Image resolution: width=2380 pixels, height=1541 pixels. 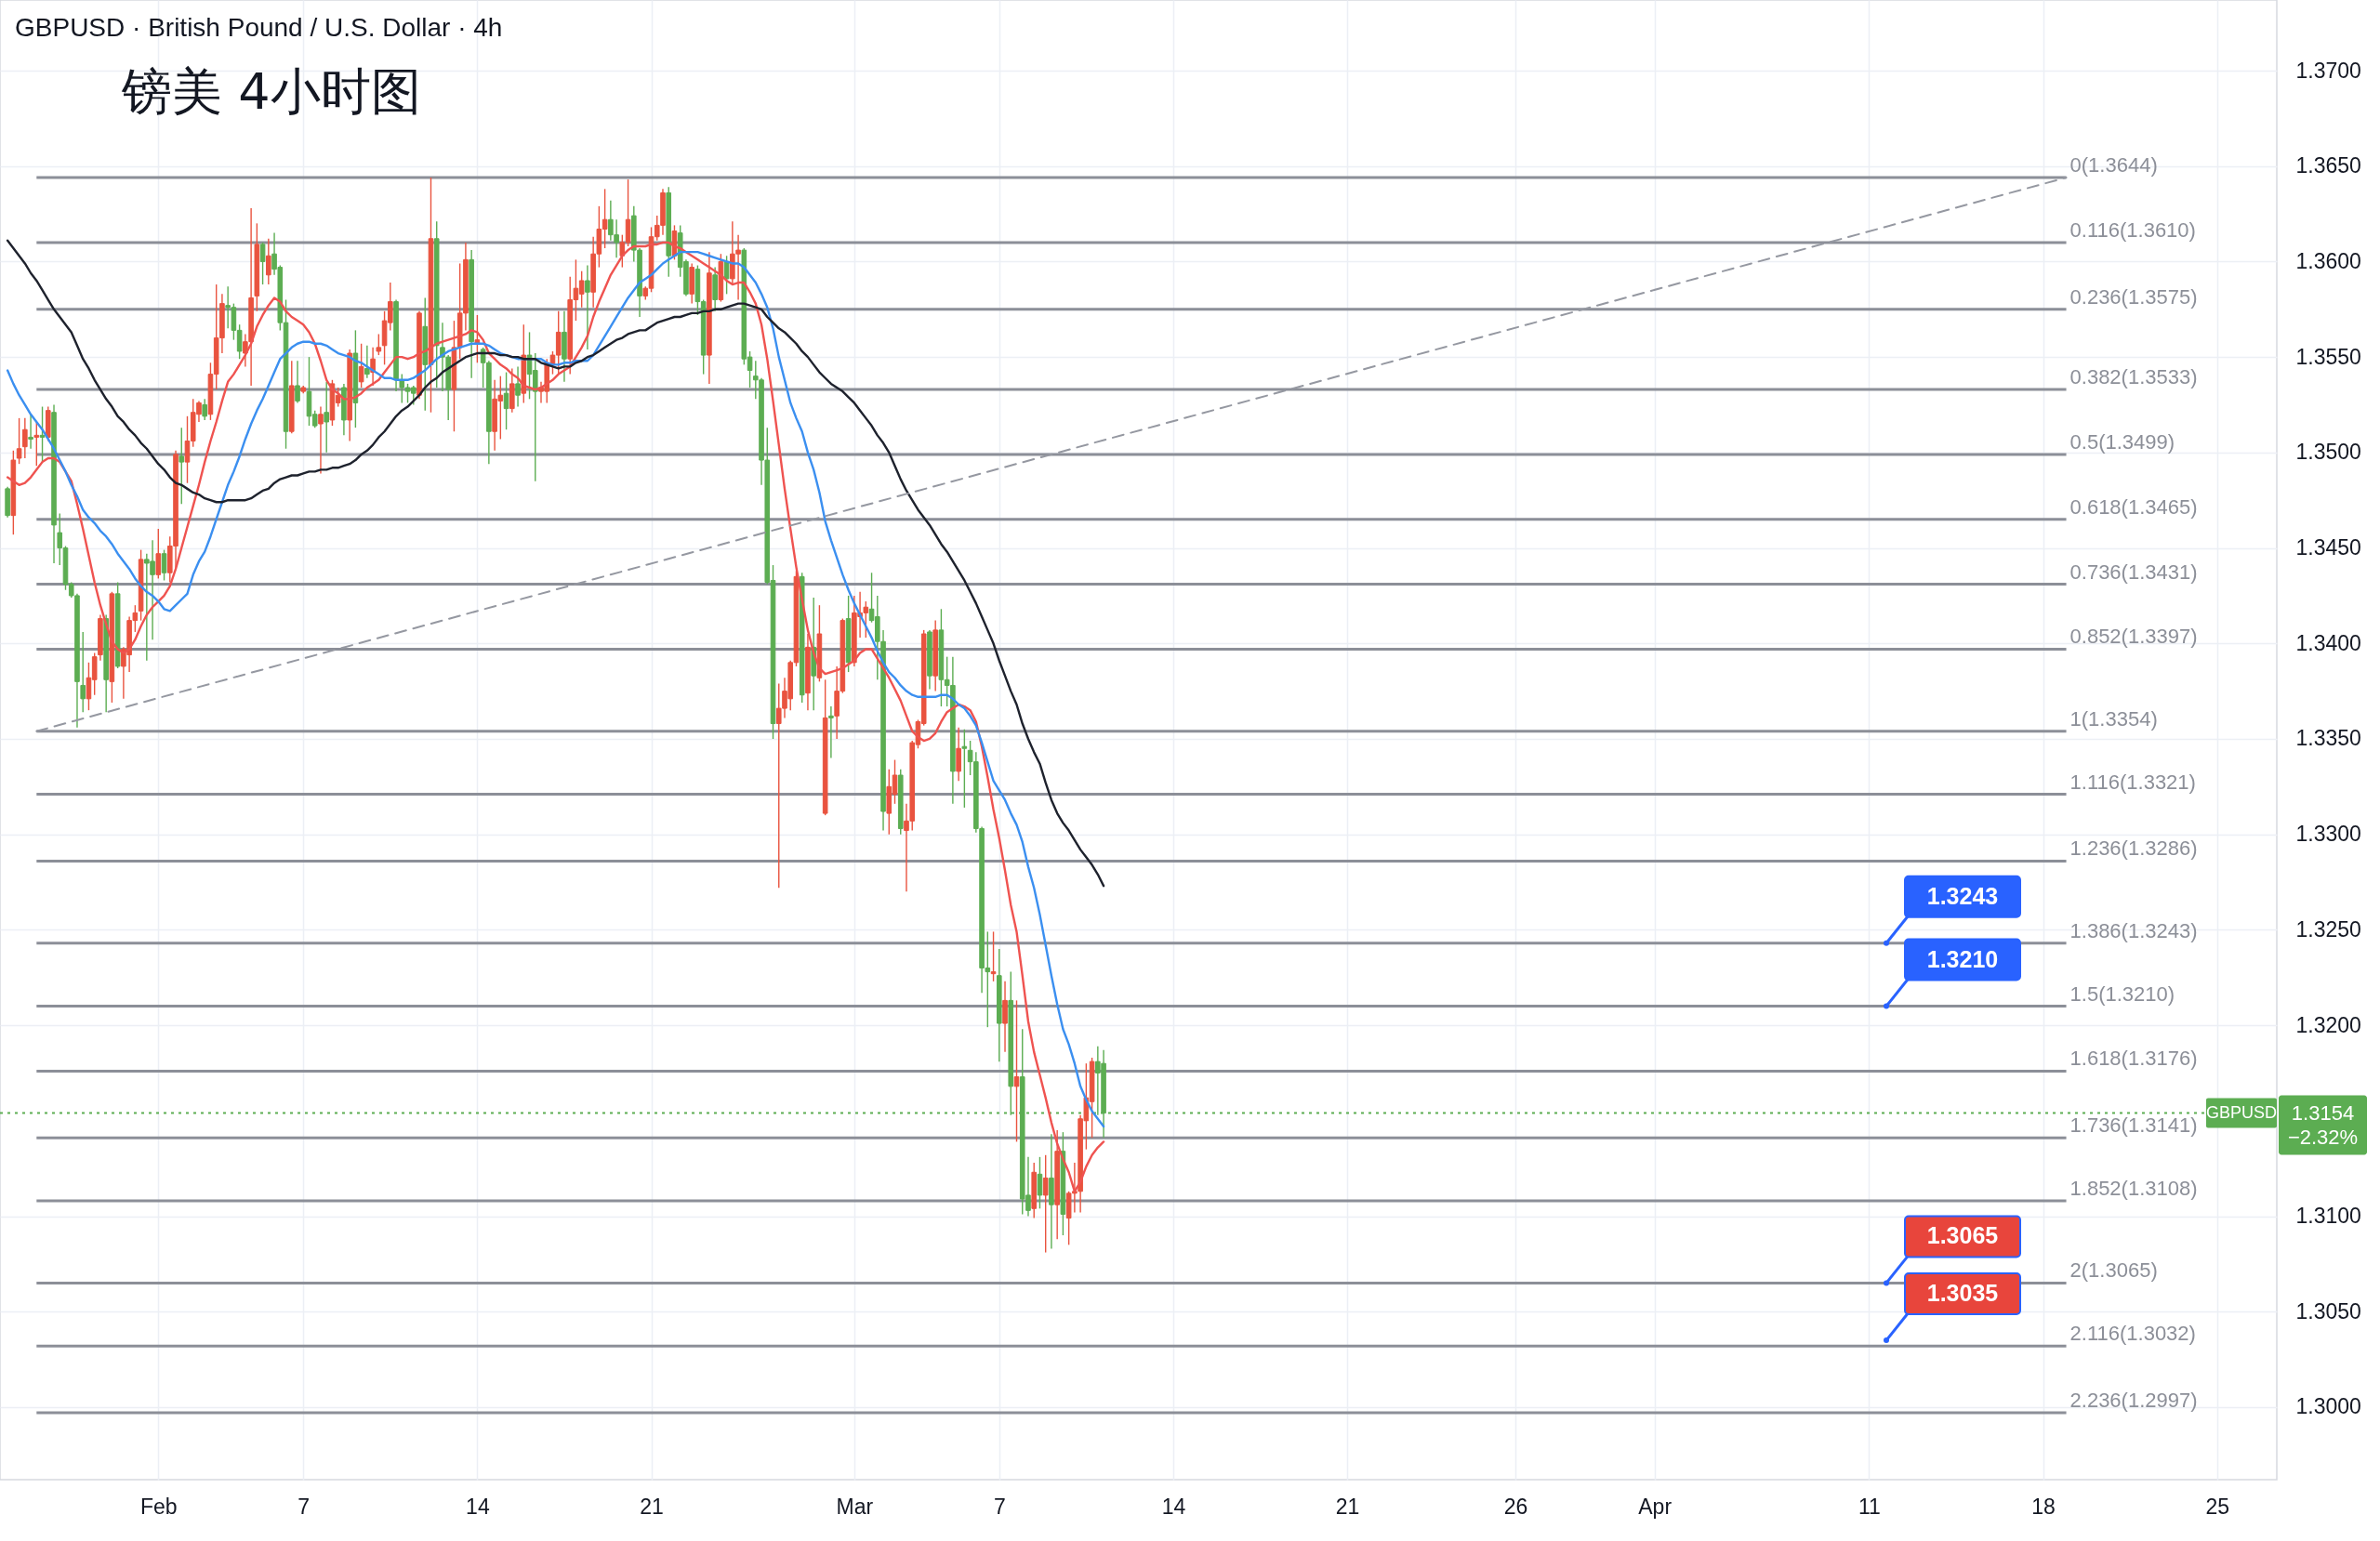 I want to click on text: −2.32%, so click(x=2323, y=1137).